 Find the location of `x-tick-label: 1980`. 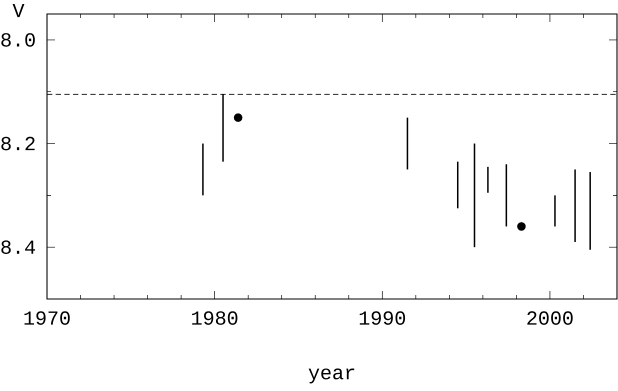

x-tick-label: 1980 is located at coordinates (215, 318).